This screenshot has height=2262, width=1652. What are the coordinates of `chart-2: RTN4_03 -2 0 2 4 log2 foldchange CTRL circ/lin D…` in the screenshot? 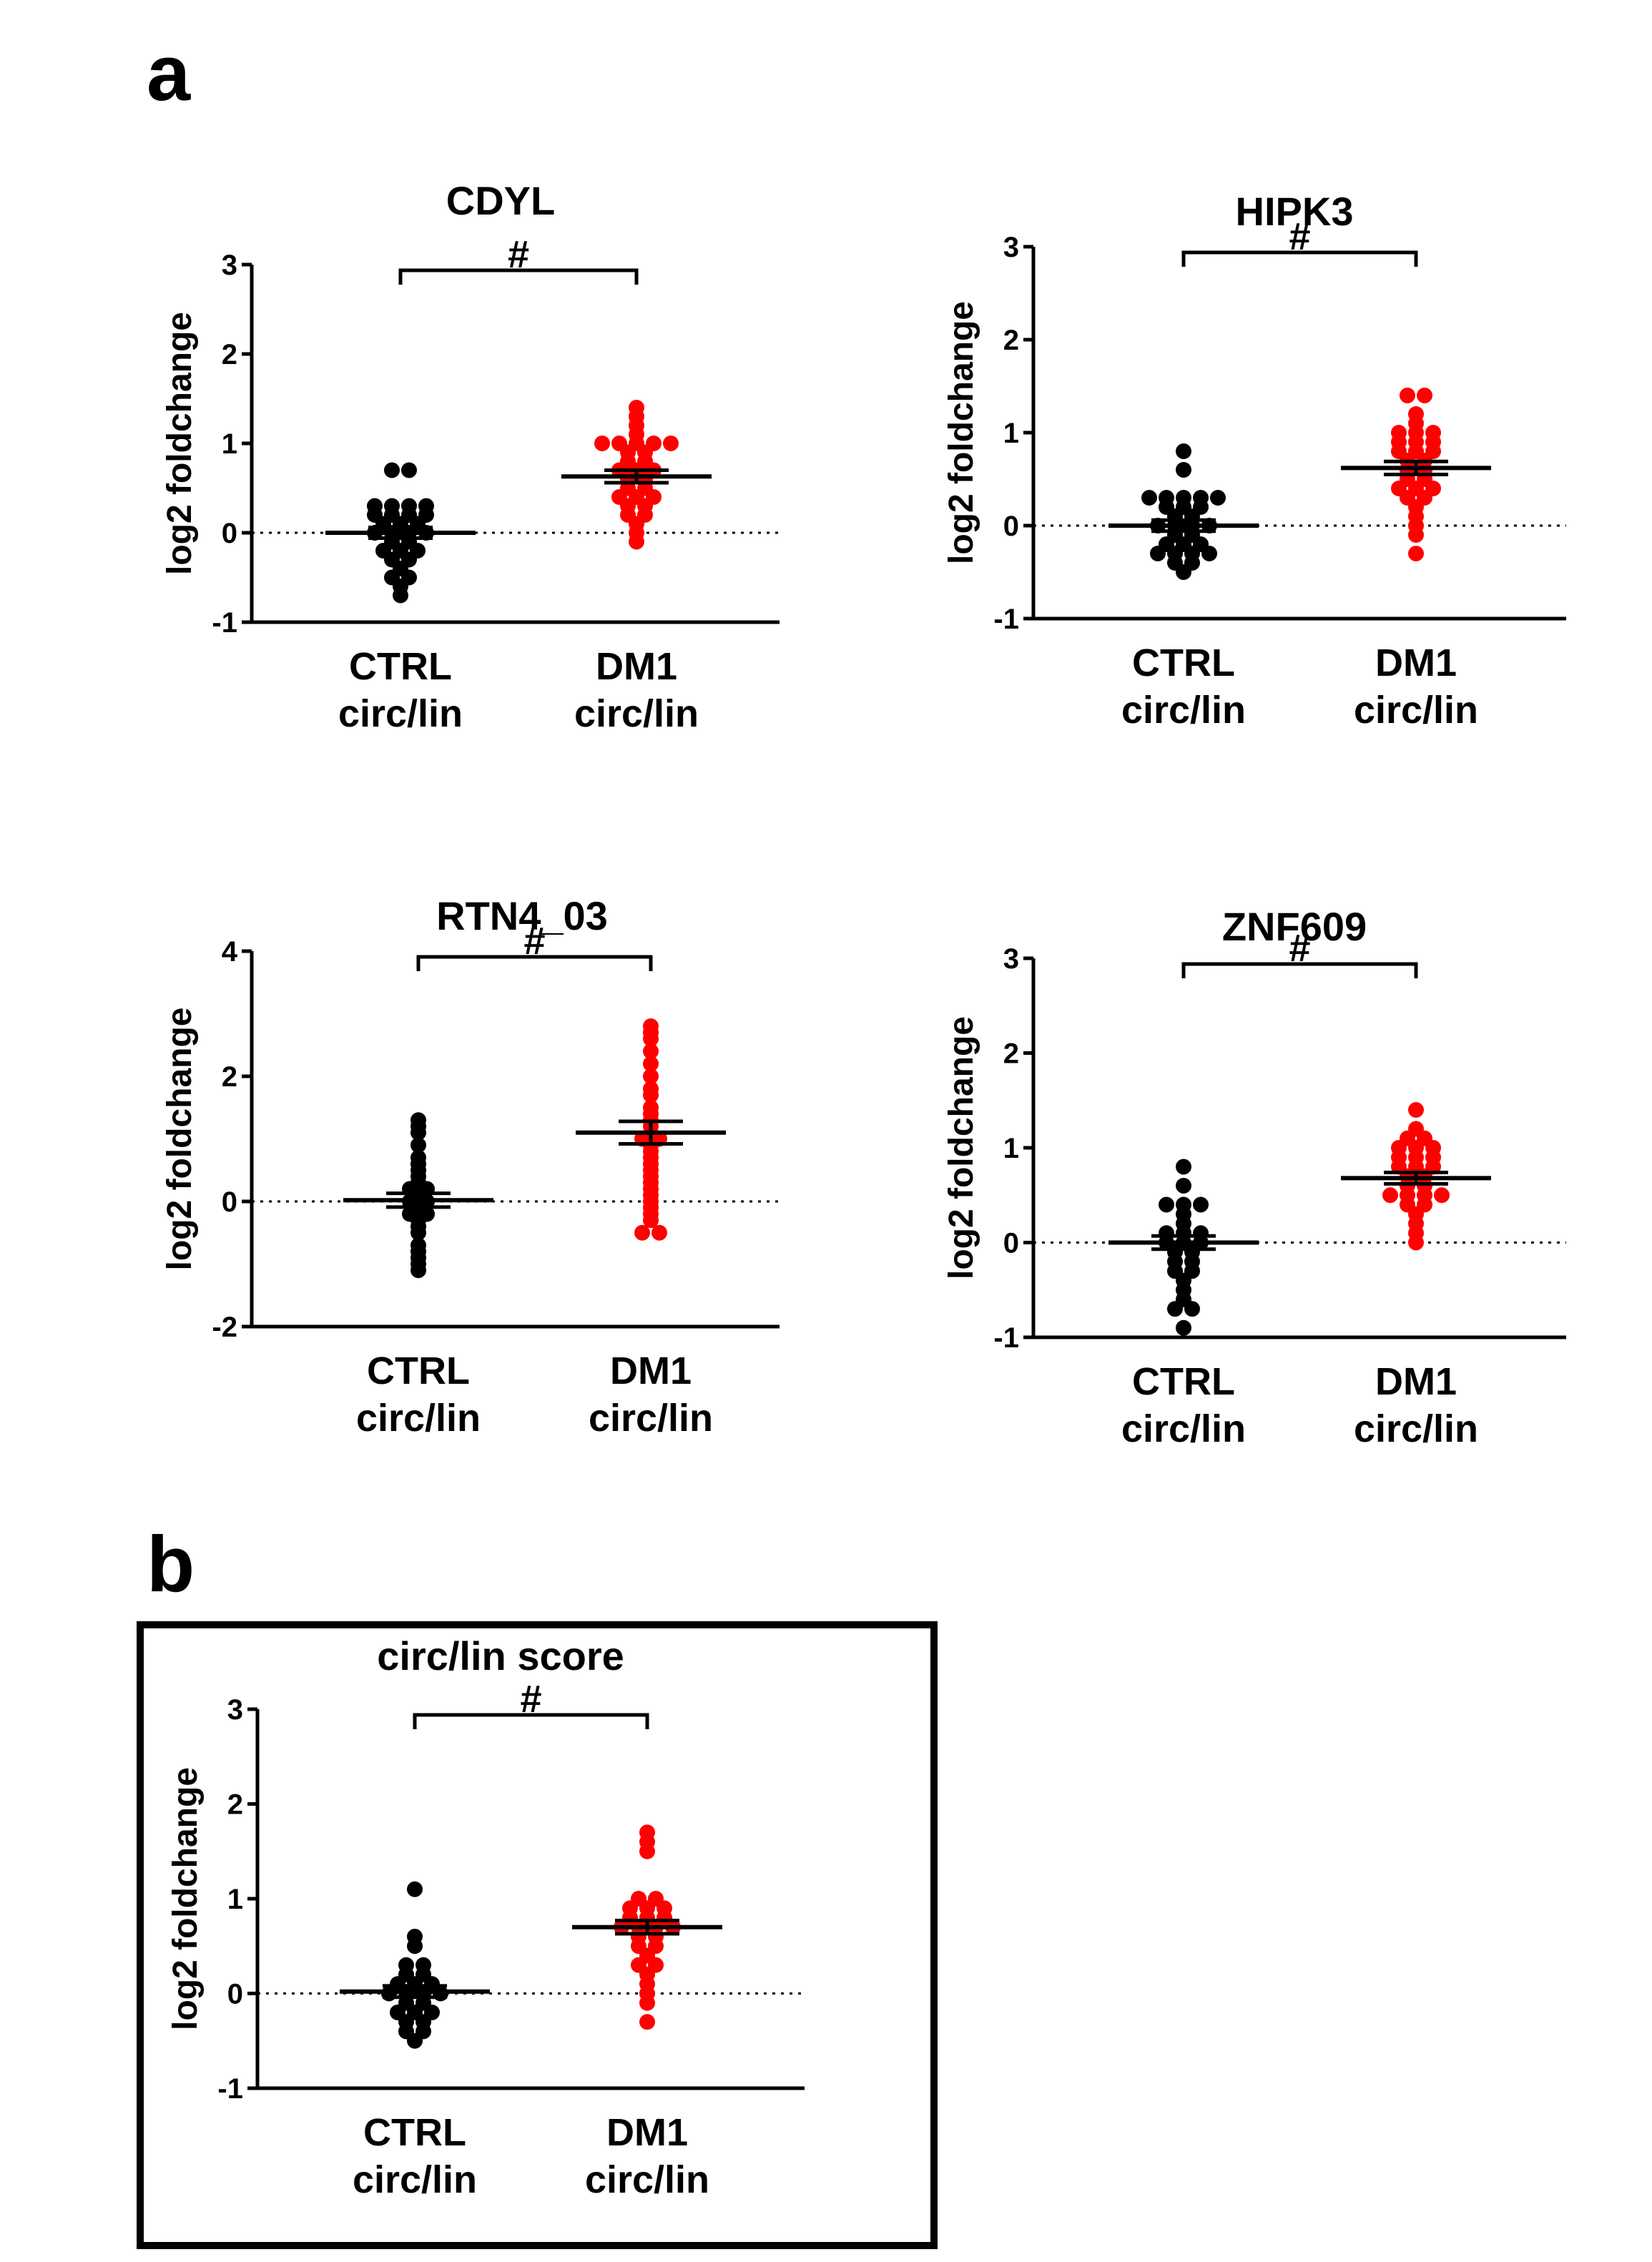 It's located at (471, 1166).